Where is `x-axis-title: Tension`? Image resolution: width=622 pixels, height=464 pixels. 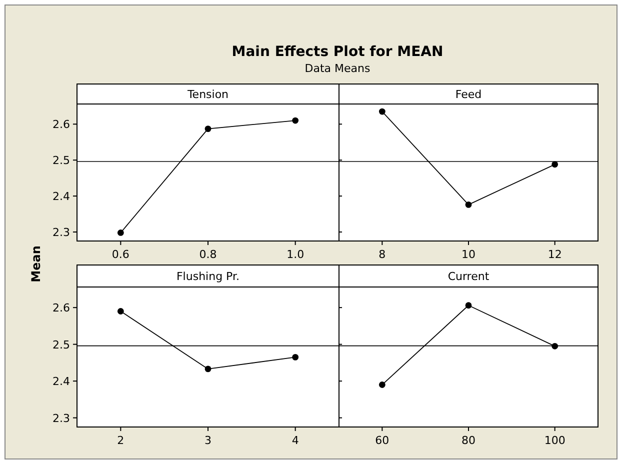
x-axis-title: Tension is located at coordinates (207, 94).